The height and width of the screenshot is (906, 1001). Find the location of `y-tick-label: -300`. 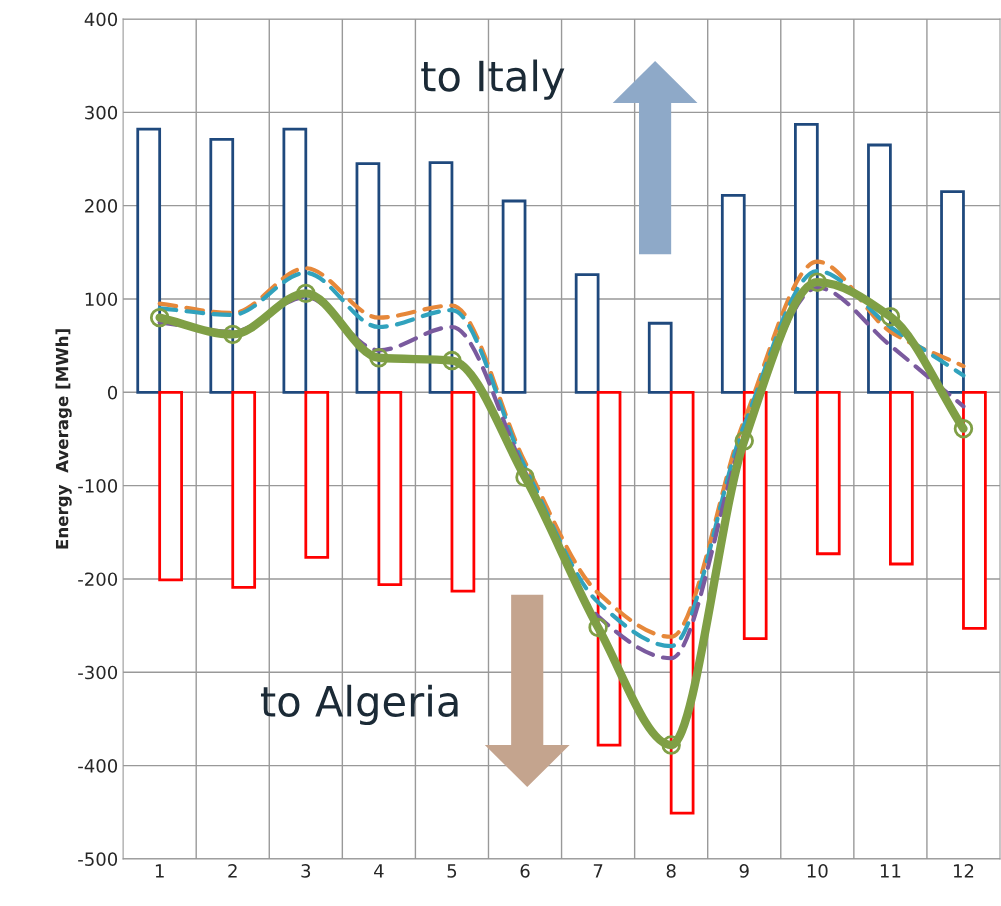

y-tick-label: -300 is located at coordinates (98, 672).